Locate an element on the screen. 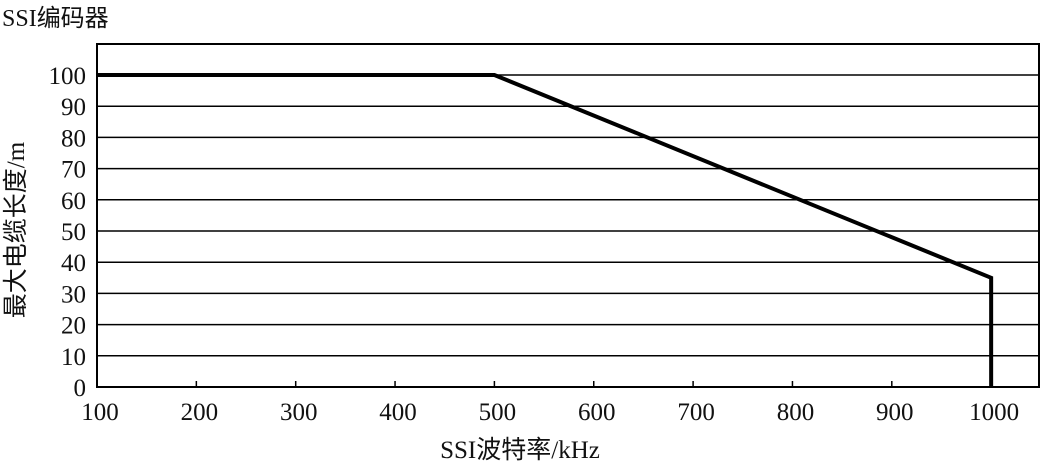  x-tick-label: 1000 is located at coordinates (994, 412).